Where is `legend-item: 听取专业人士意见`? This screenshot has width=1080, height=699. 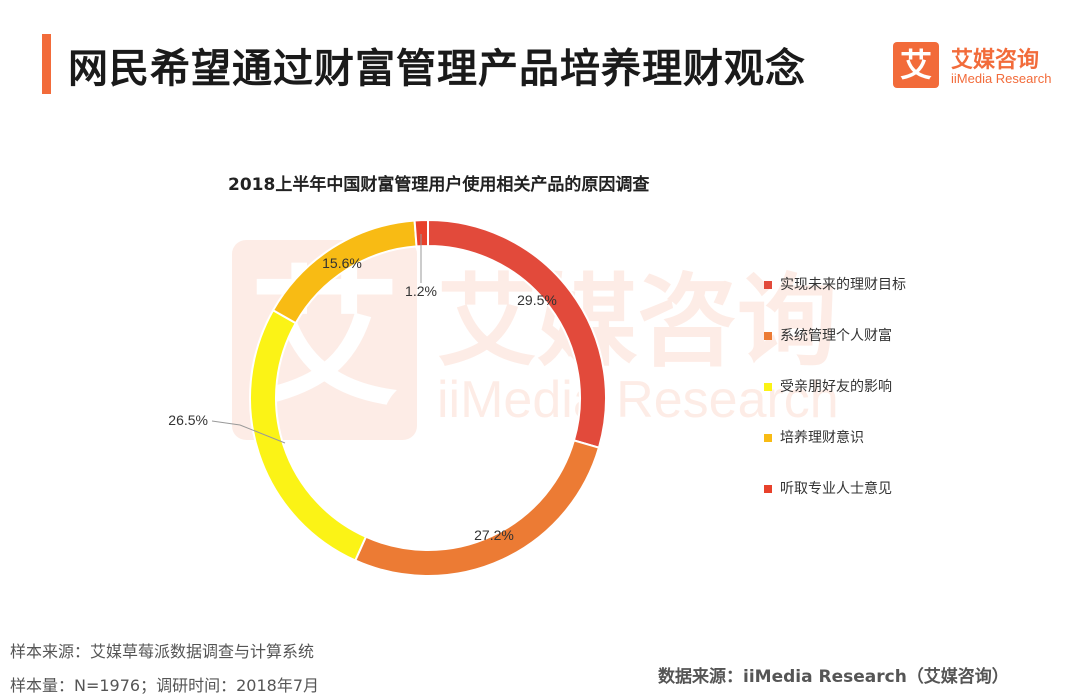 legend-item: 听取专业人士意见 is located at coordinates (894, 489).